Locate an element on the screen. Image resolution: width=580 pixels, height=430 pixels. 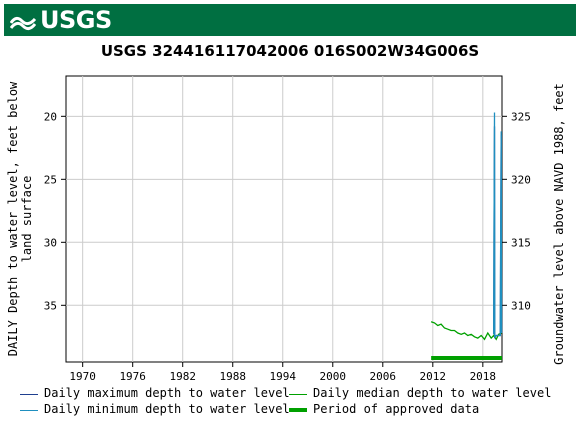
usgs-logo-text: USGS is located at coordinates (76, 20).